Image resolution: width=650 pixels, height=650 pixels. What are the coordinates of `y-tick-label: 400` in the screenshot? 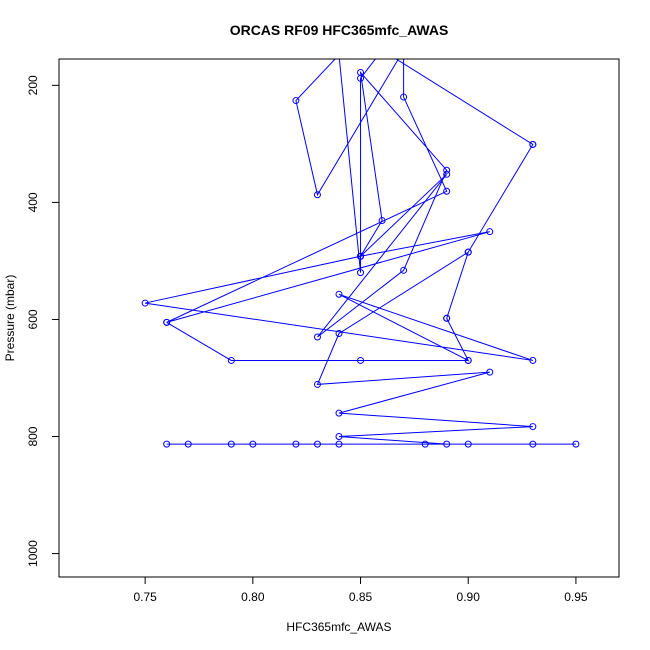 It's located at (33, 202).